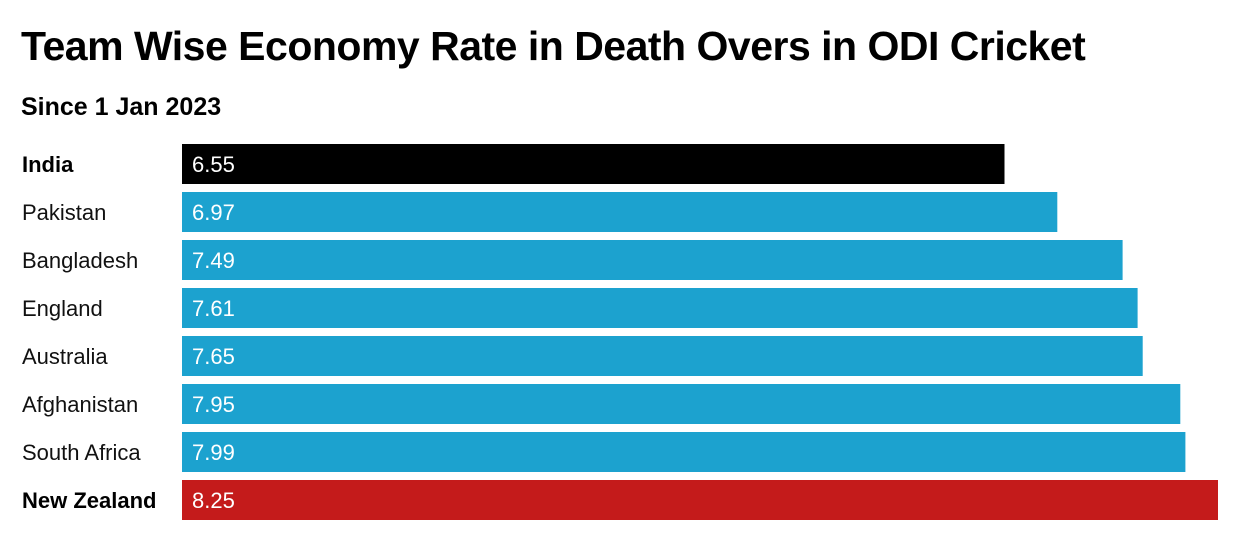  Describe the element at coordinates (652, 260) in the screenshot. I see `bar-bangladesh` at that location.